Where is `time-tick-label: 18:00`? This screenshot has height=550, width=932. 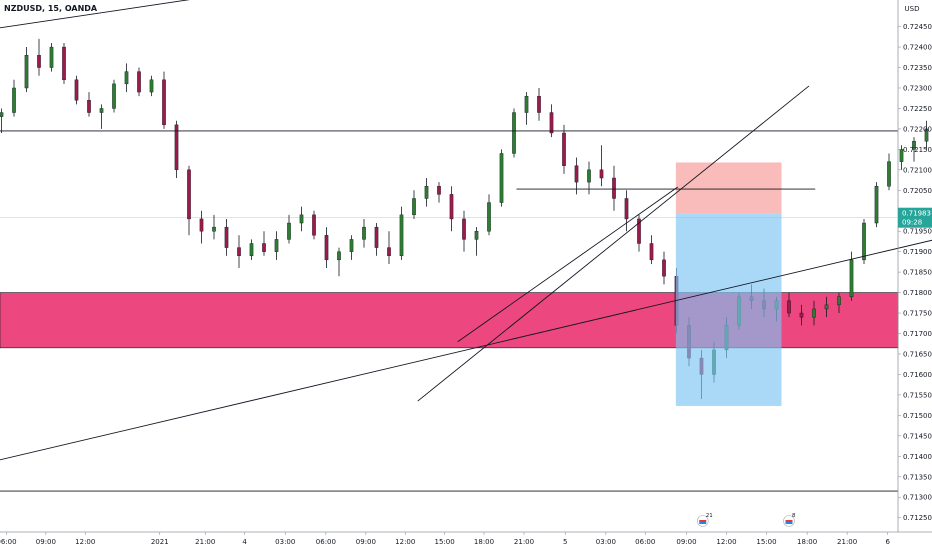 time-tick-label: 18:00 is located at coordinates (484, 542).